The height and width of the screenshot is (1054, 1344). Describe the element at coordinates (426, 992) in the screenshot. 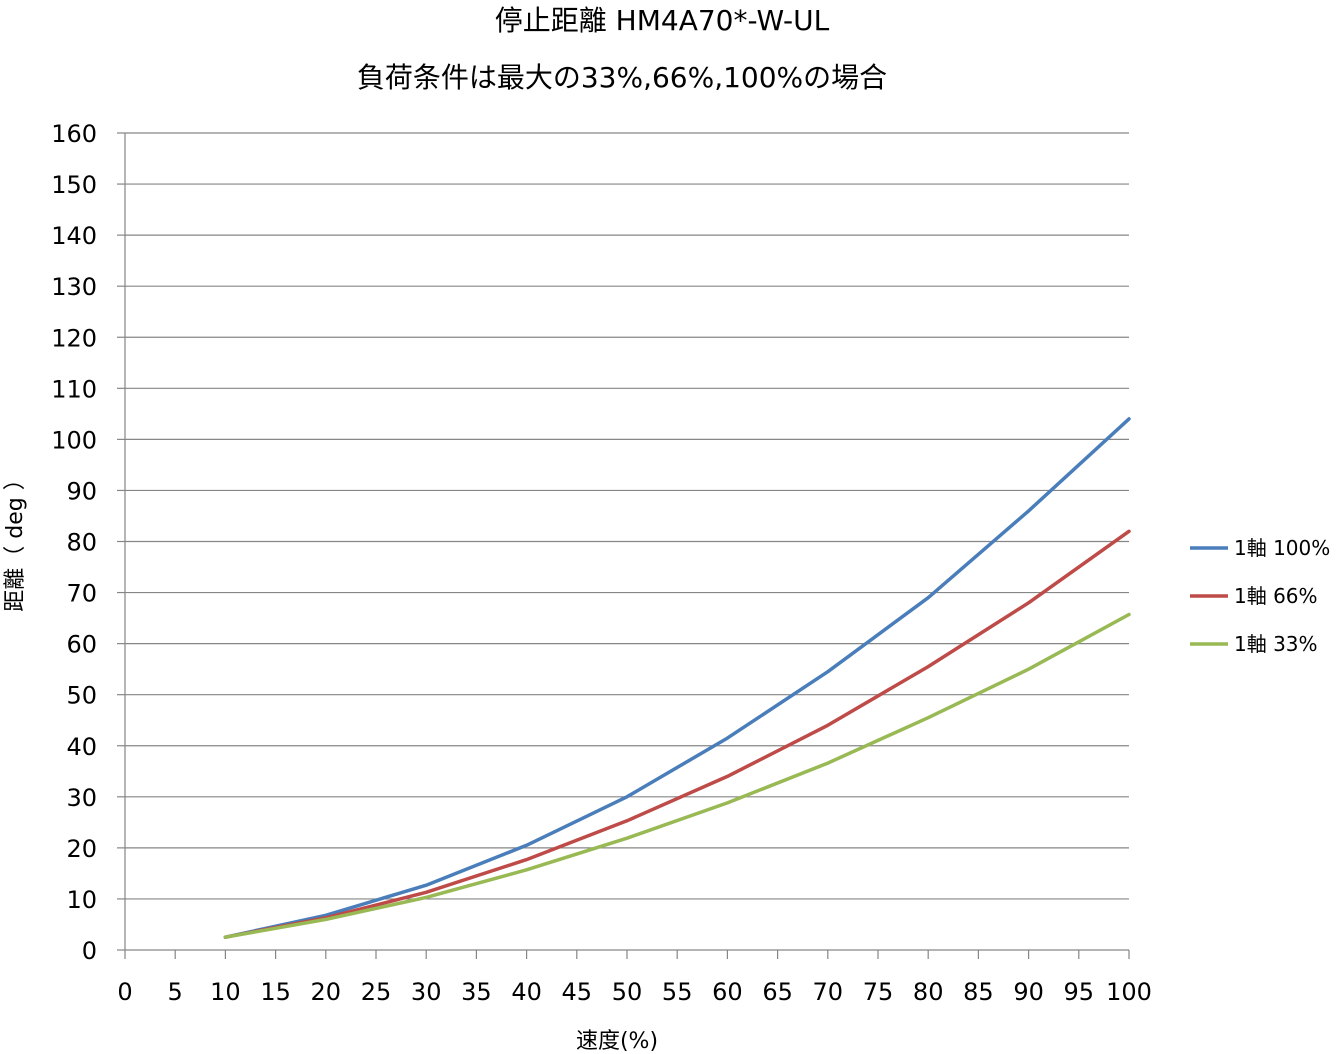

I see `x-tick-label: 30` at that location.